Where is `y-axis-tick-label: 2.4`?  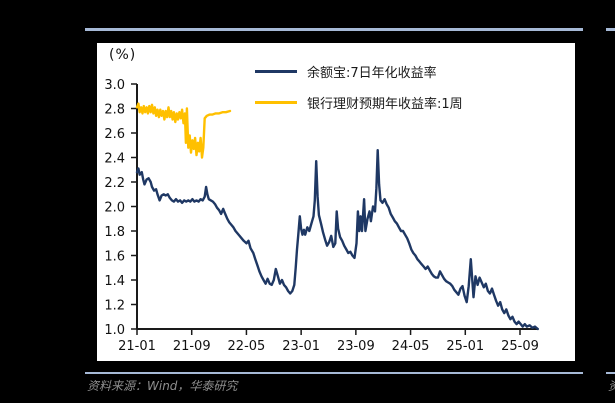 y-axis-tick-label: 2.4 is located at coordinates (114, 159).